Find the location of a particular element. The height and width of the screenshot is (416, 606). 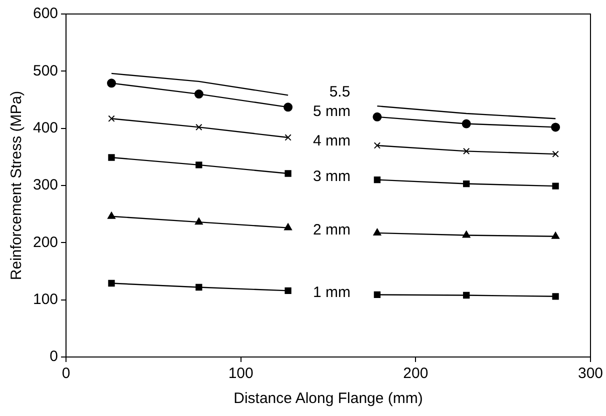

x-tick-label: 0 is located at coordinates (66, 373).